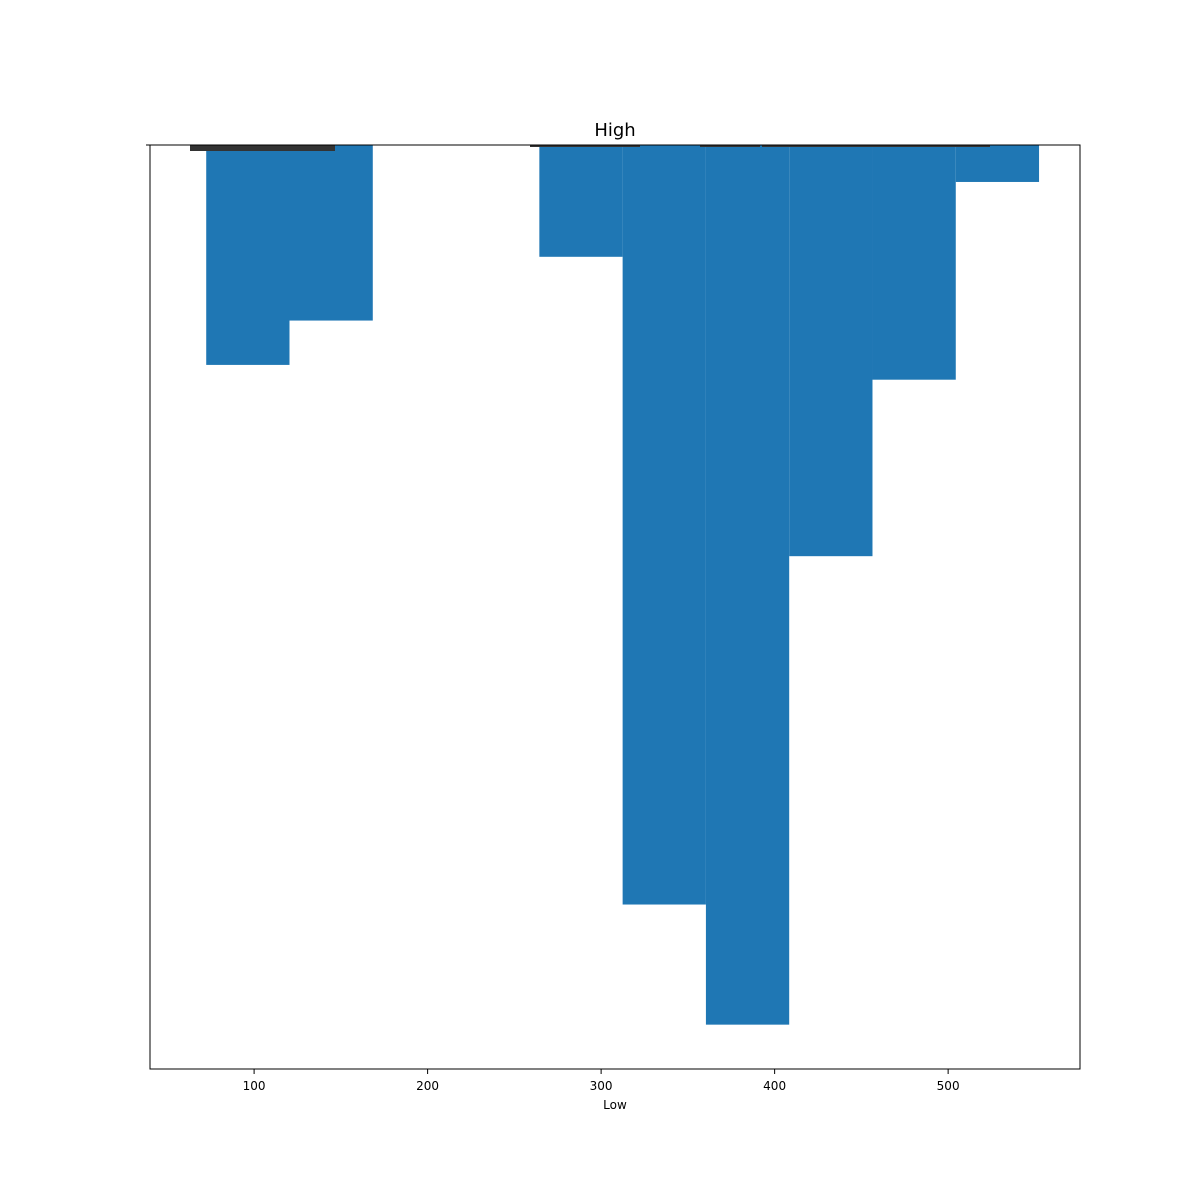  Describe the element at coordinates (590, 148) in the screenshot. I see `top-edge-marks` at that location.